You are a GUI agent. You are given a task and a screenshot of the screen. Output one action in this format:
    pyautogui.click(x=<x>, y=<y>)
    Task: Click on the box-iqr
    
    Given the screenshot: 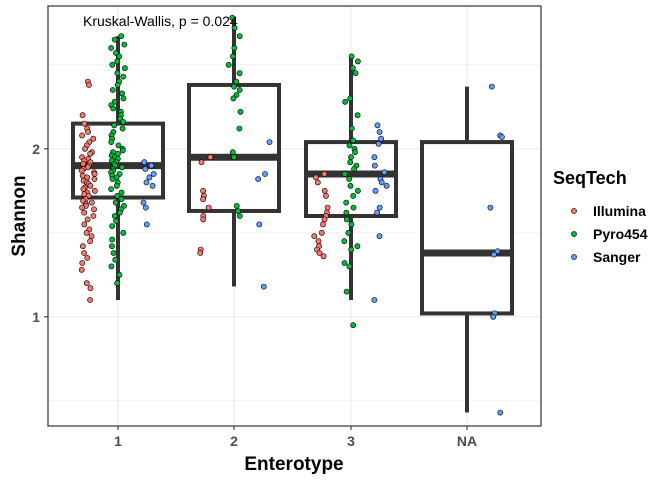 What is the action you would take?
    pyautogui.click(x=234, y=147)
    